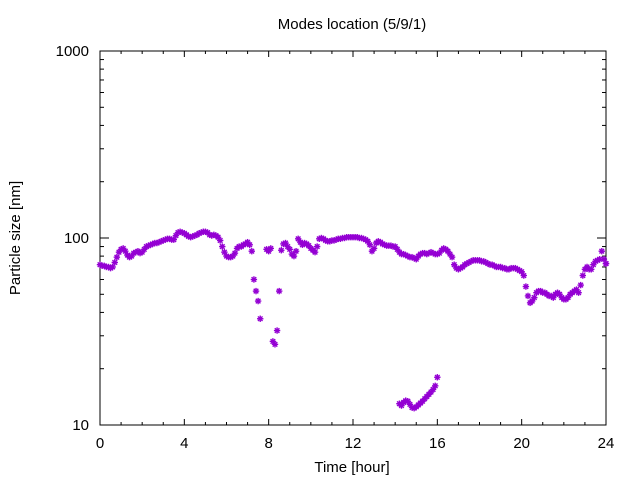  I want to click on x-tick-label: 8, so click(268, 443).